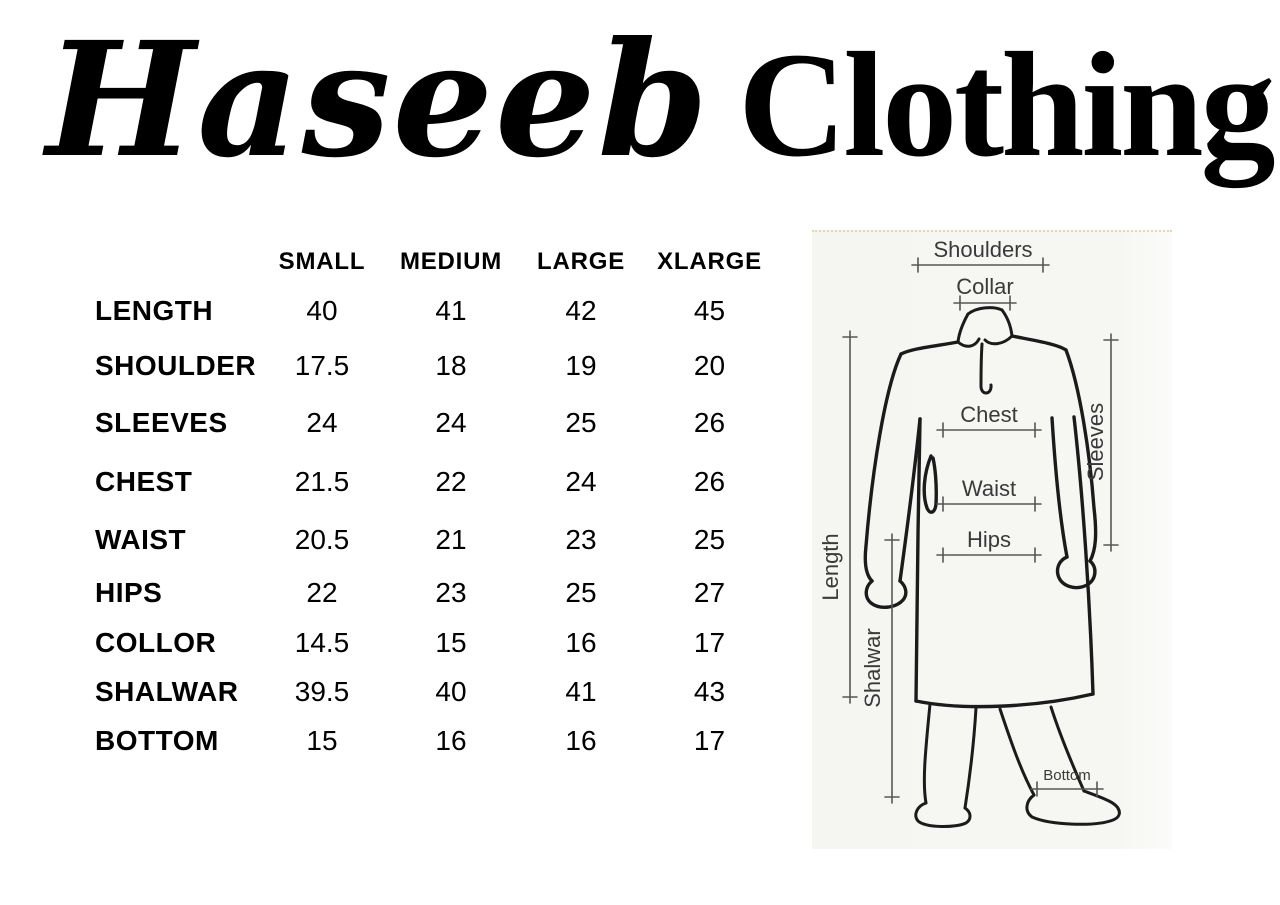 The width and height of the screenshot is (1280, 905). Describe the element at coordinates (154, 310) in the screenshot. I see `row-label-length: LENGTH` at that location.